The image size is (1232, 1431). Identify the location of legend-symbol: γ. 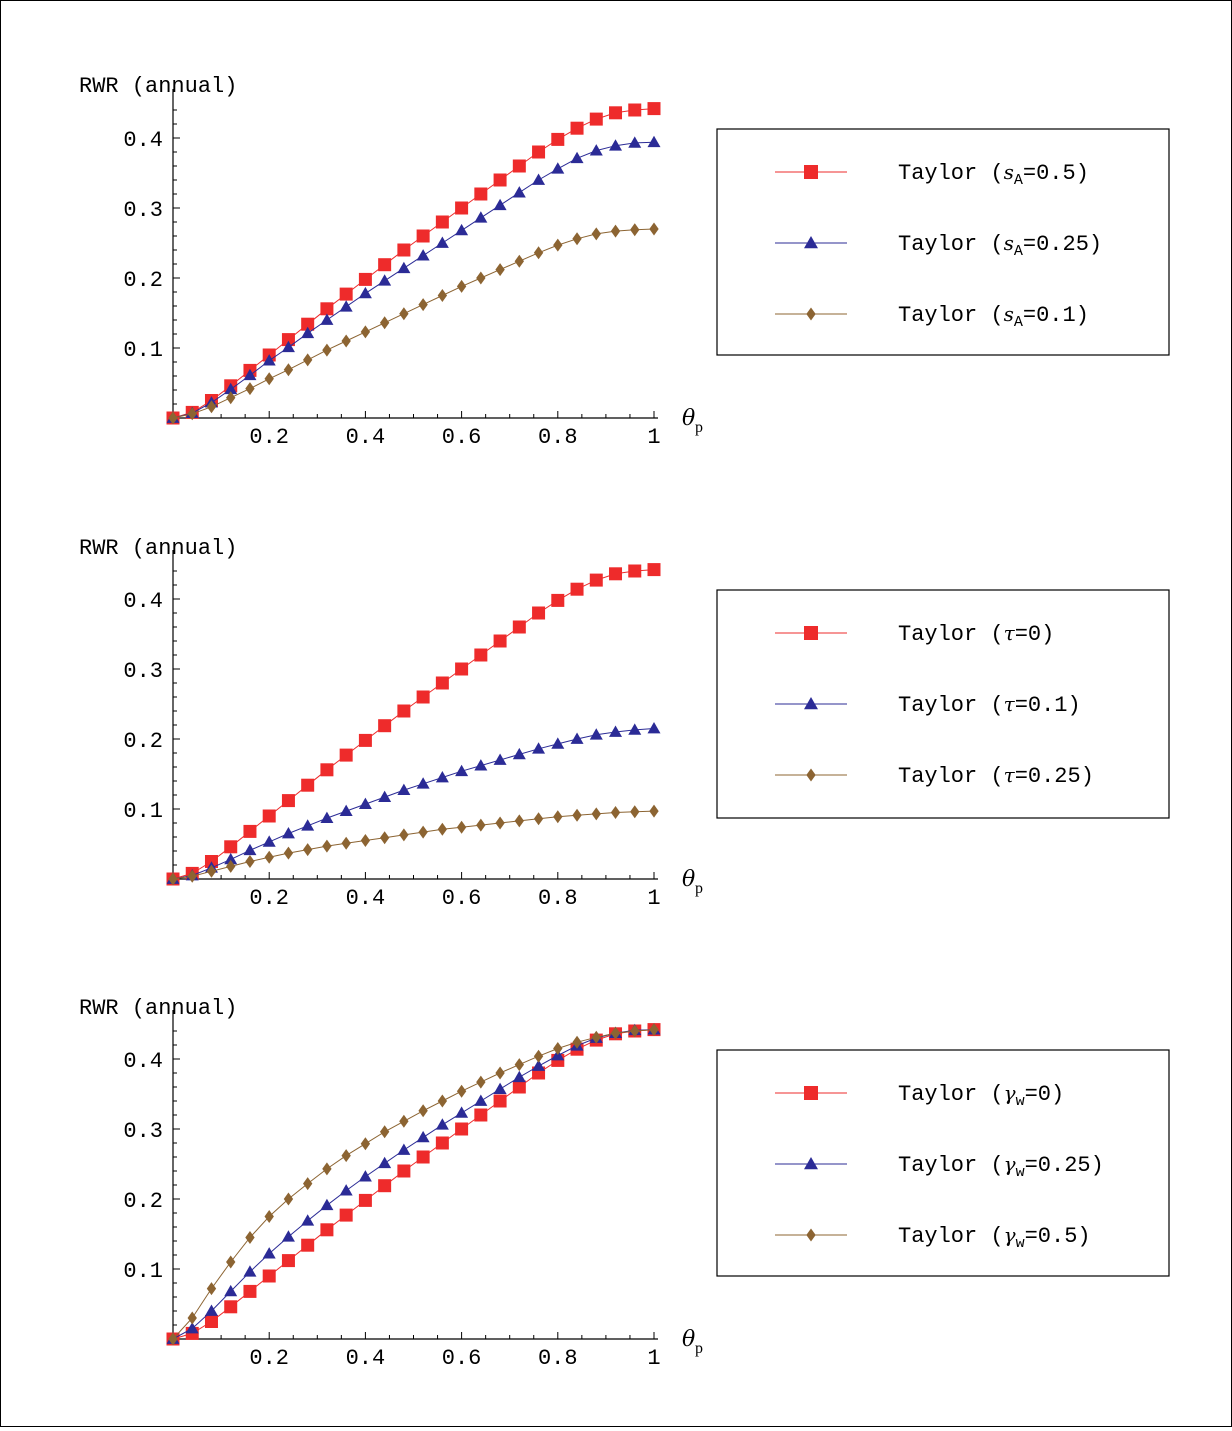
(1010, 1093).